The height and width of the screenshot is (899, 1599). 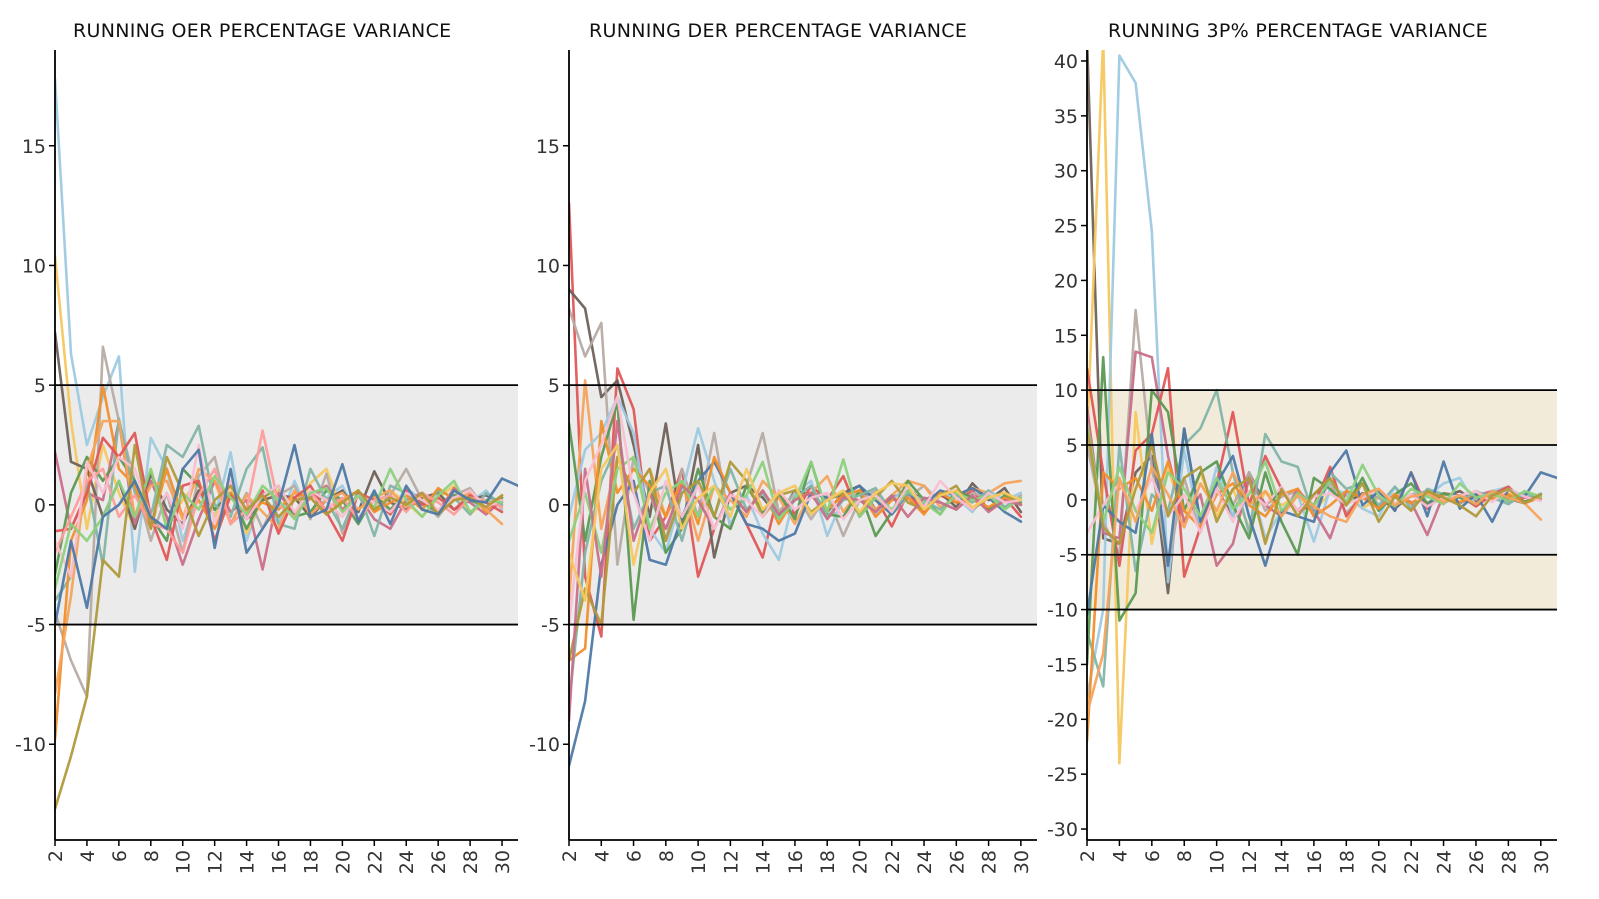 What do you see at coordinates (36, 626) in the screenshot?
I see `oer-y-tick-label: -5` at bounding box center [36, 626].